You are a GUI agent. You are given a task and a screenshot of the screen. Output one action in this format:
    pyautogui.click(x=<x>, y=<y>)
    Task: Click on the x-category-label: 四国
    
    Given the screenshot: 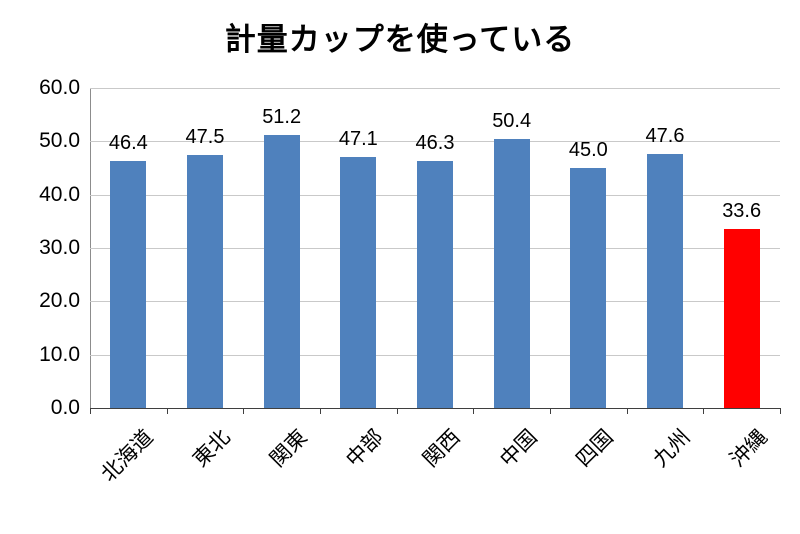 What is the action you would take?
    pyautogui.click(x=595, y=448)
    